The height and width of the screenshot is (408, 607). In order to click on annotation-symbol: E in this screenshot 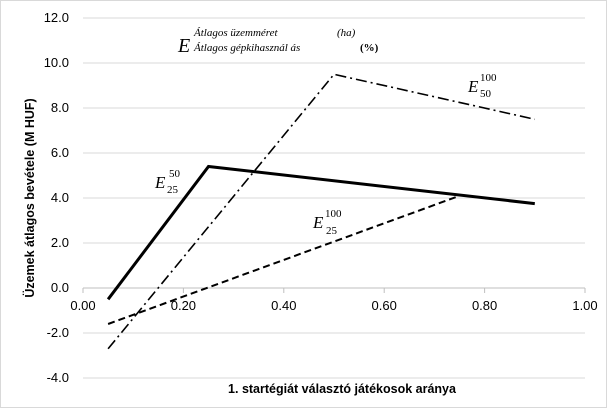, I will do `click(183, 46)`.